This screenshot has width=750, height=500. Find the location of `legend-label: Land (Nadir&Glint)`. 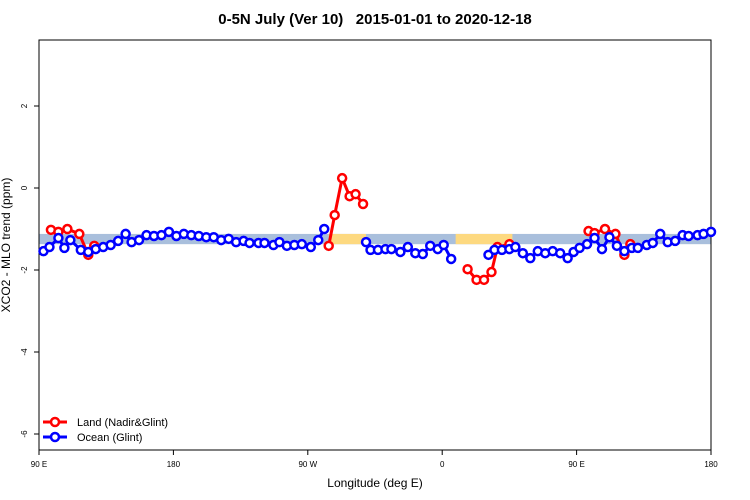

legend-label: Land (Nadir&Glint) is located at coordinates (122, 423).